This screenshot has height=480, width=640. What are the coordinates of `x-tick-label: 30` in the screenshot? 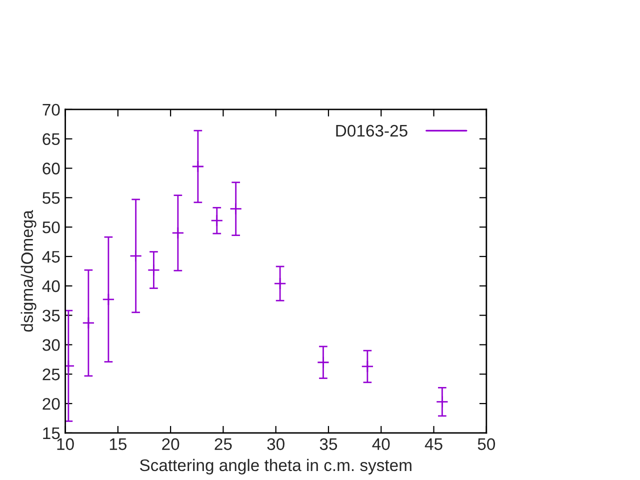 It's located at (275, 444).